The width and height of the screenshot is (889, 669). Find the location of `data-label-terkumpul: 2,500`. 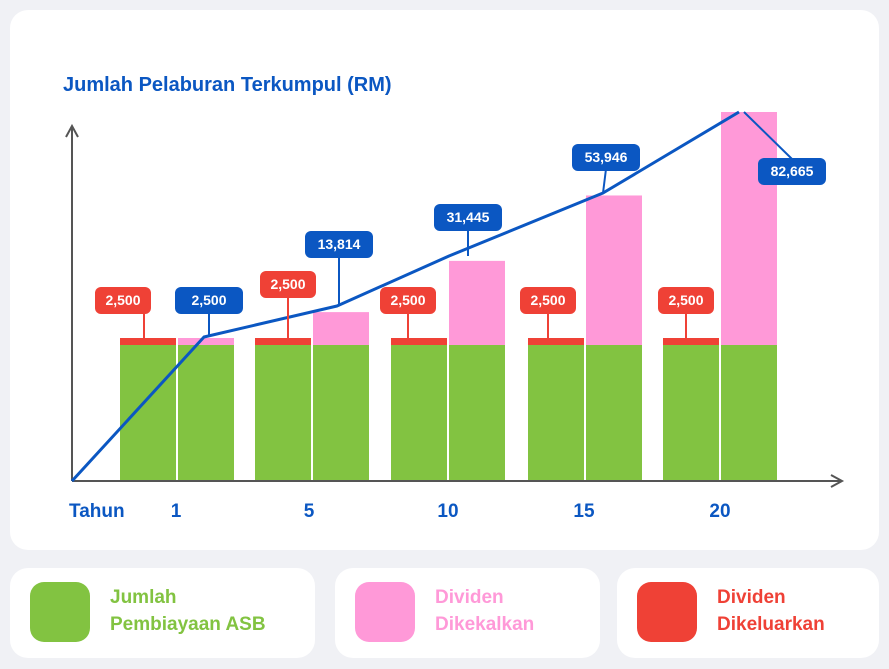

data-label-terkumpul: 2,500 is located at coordinates (208, 300).